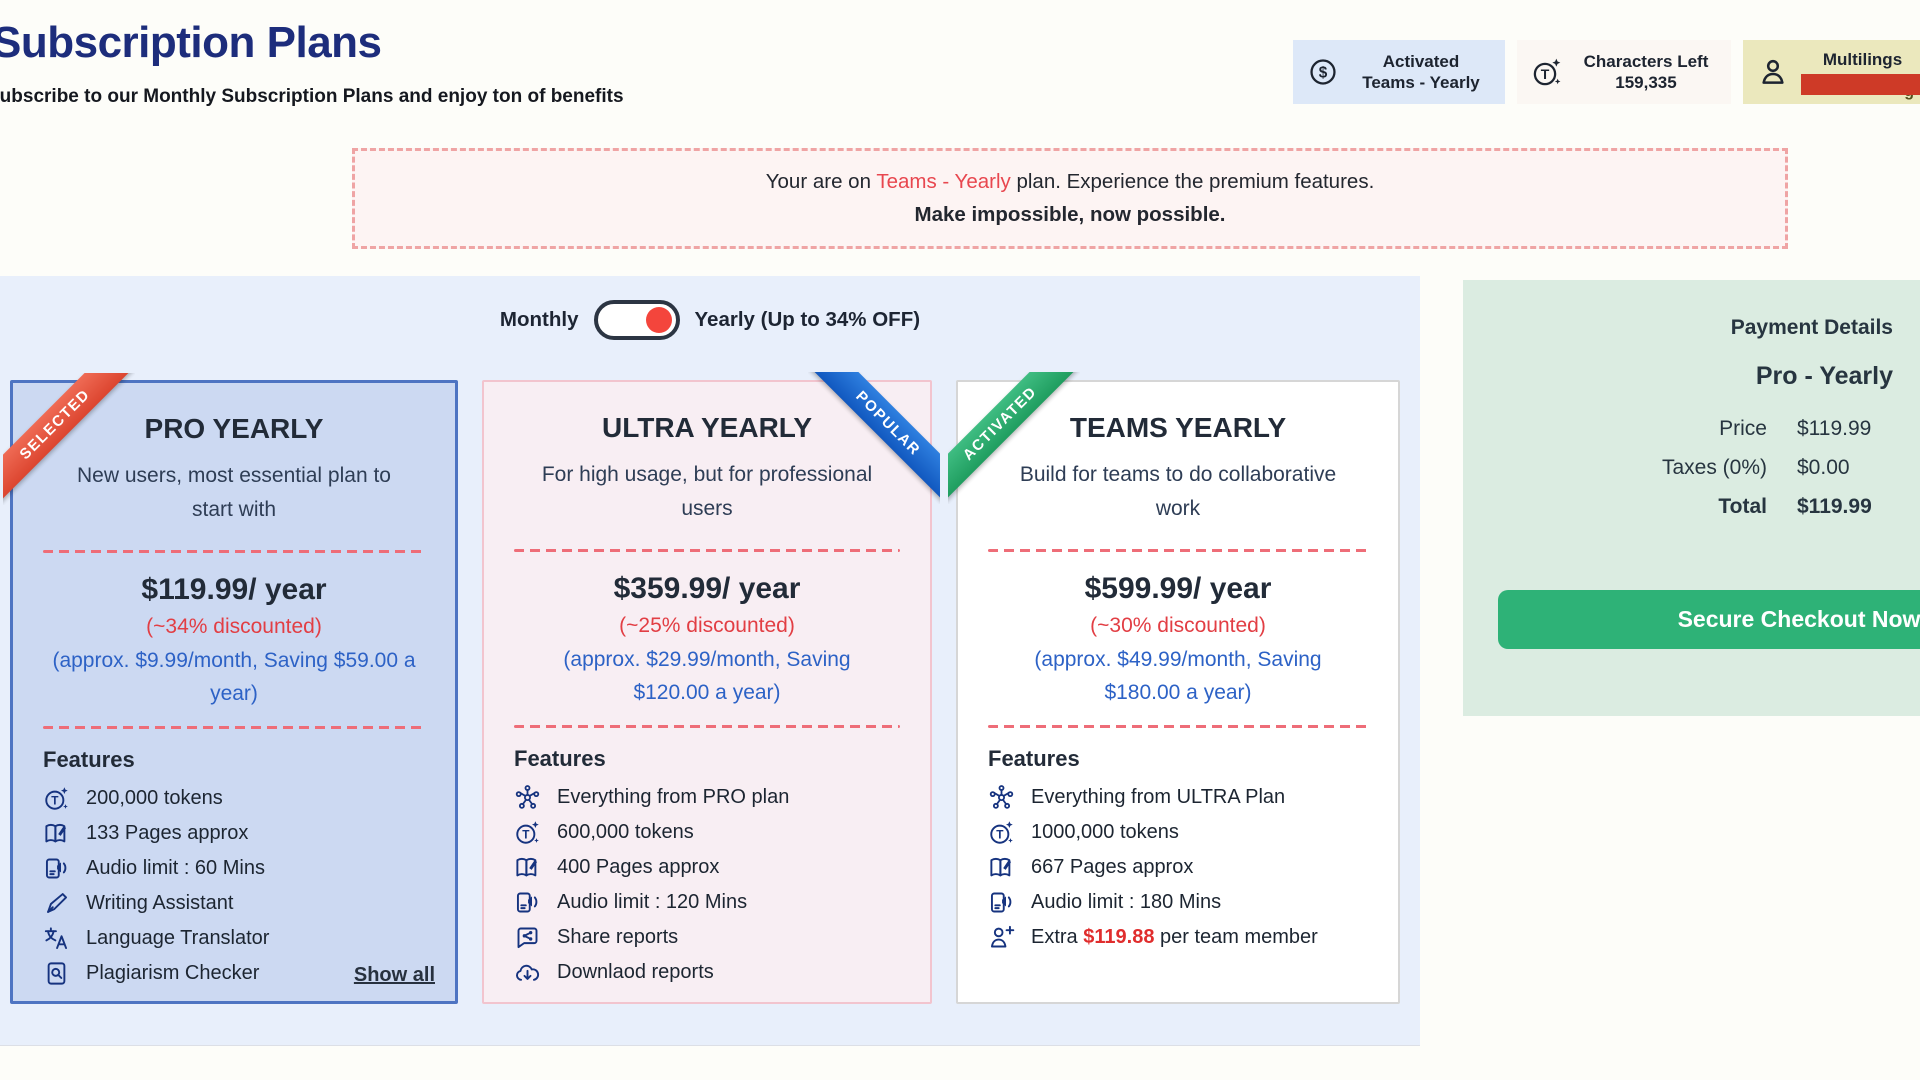 This screenshot has width=1920, height=1080. What do you see at coordinates (658, 320) in the screenshot?
I see `toggle-knob` at bounding box center [658, 320].